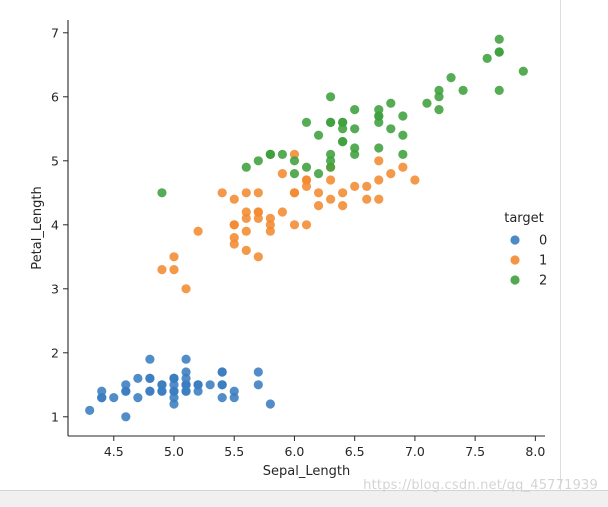 The height and width of the screenshot is (507, 608). I want to click on bottom-scrollbar-strip, so click(304, 498).